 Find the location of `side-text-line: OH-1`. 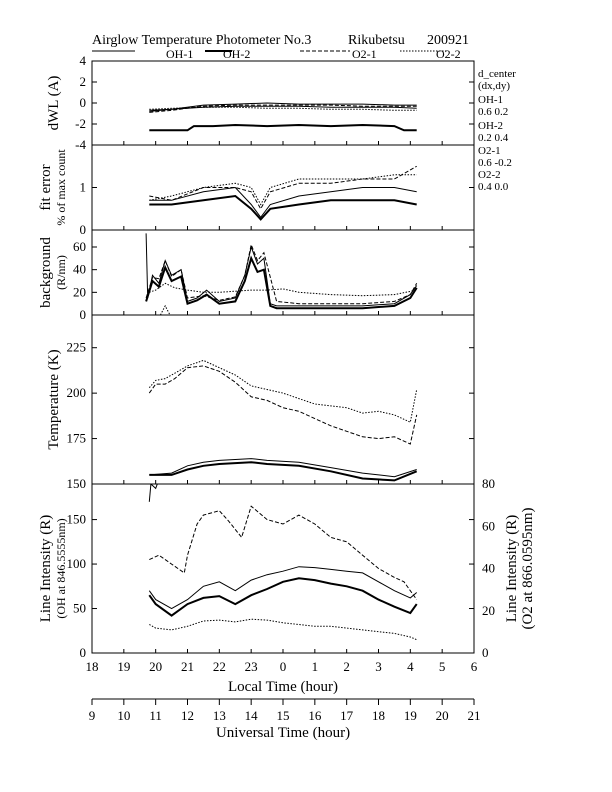

side-text-line: OH-1 is located at coordinates (490, 100).